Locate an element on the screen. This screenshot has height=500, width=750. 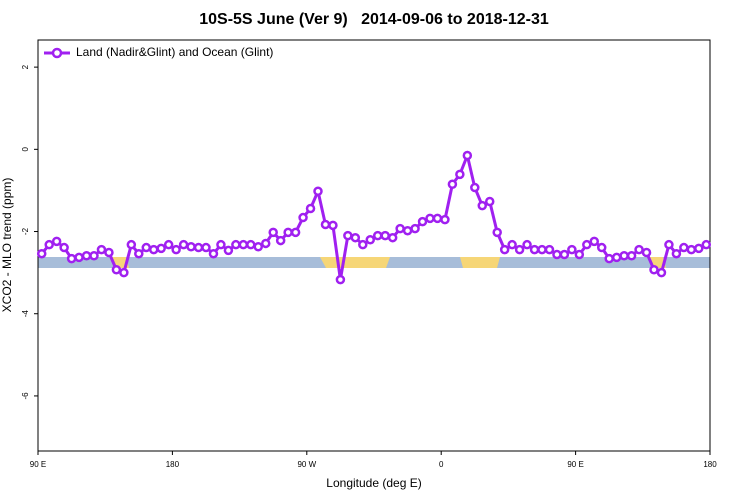
legend-label: Land (Nadir&Glint) and Ocean (Glint) is located at coordinates (174, 52).